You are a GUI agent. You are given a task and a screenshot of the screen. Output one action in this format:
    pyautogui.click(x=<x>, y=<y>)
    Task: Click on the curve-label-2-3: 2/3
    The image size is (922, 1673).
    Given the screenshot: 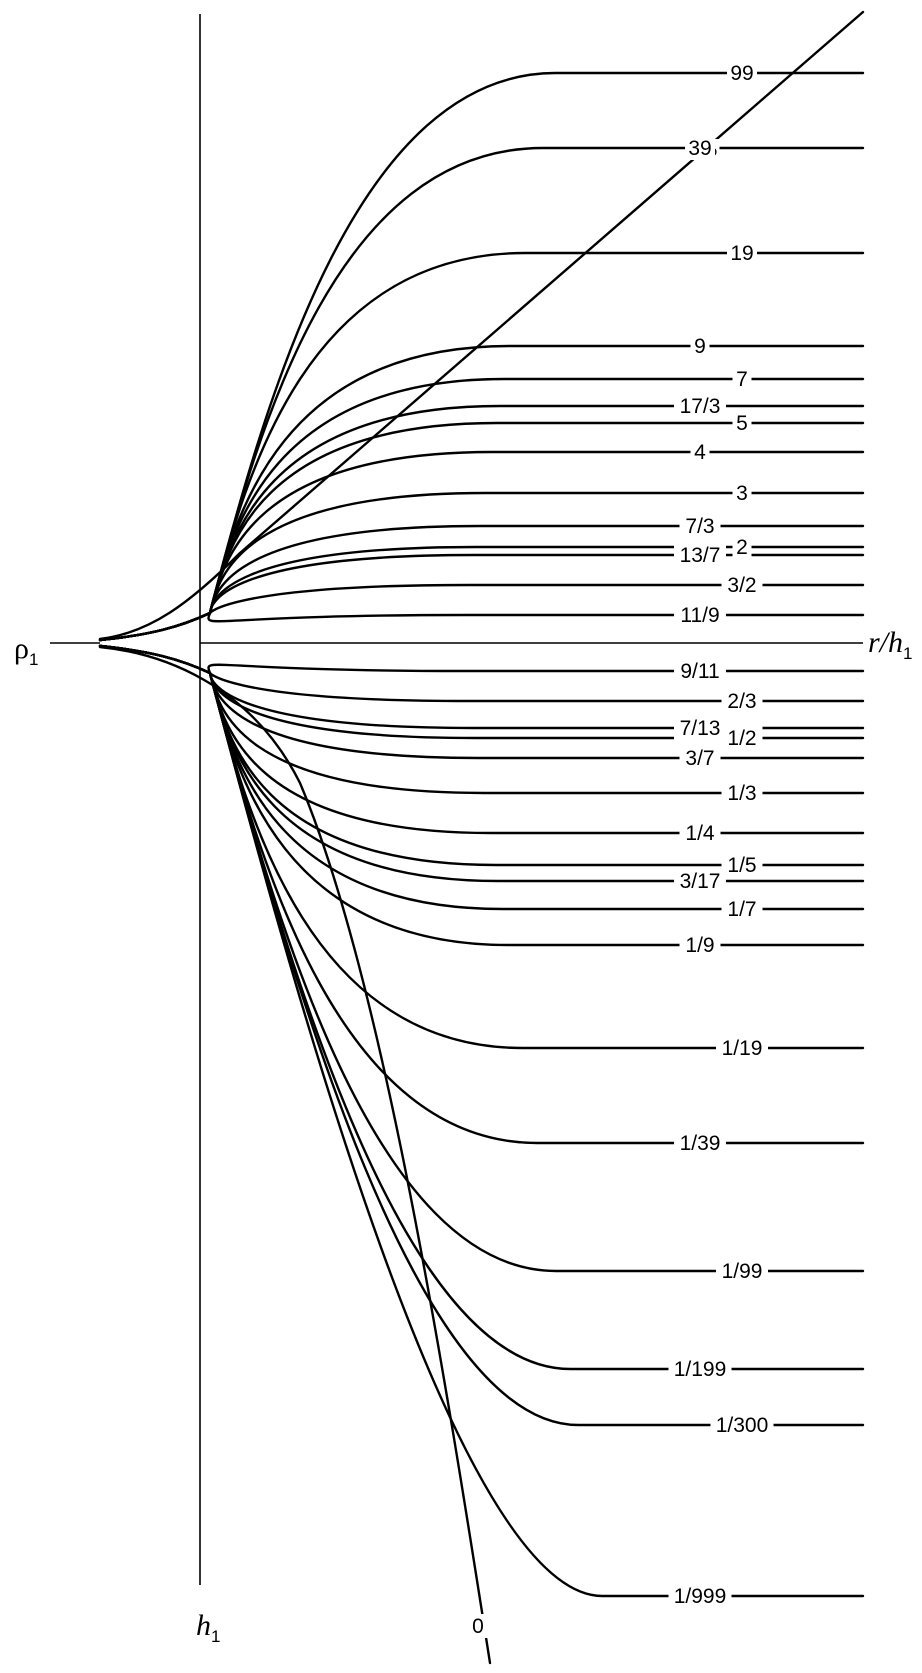 What is the action you would take?
    pyautogui.click(x=741, y=701)
    